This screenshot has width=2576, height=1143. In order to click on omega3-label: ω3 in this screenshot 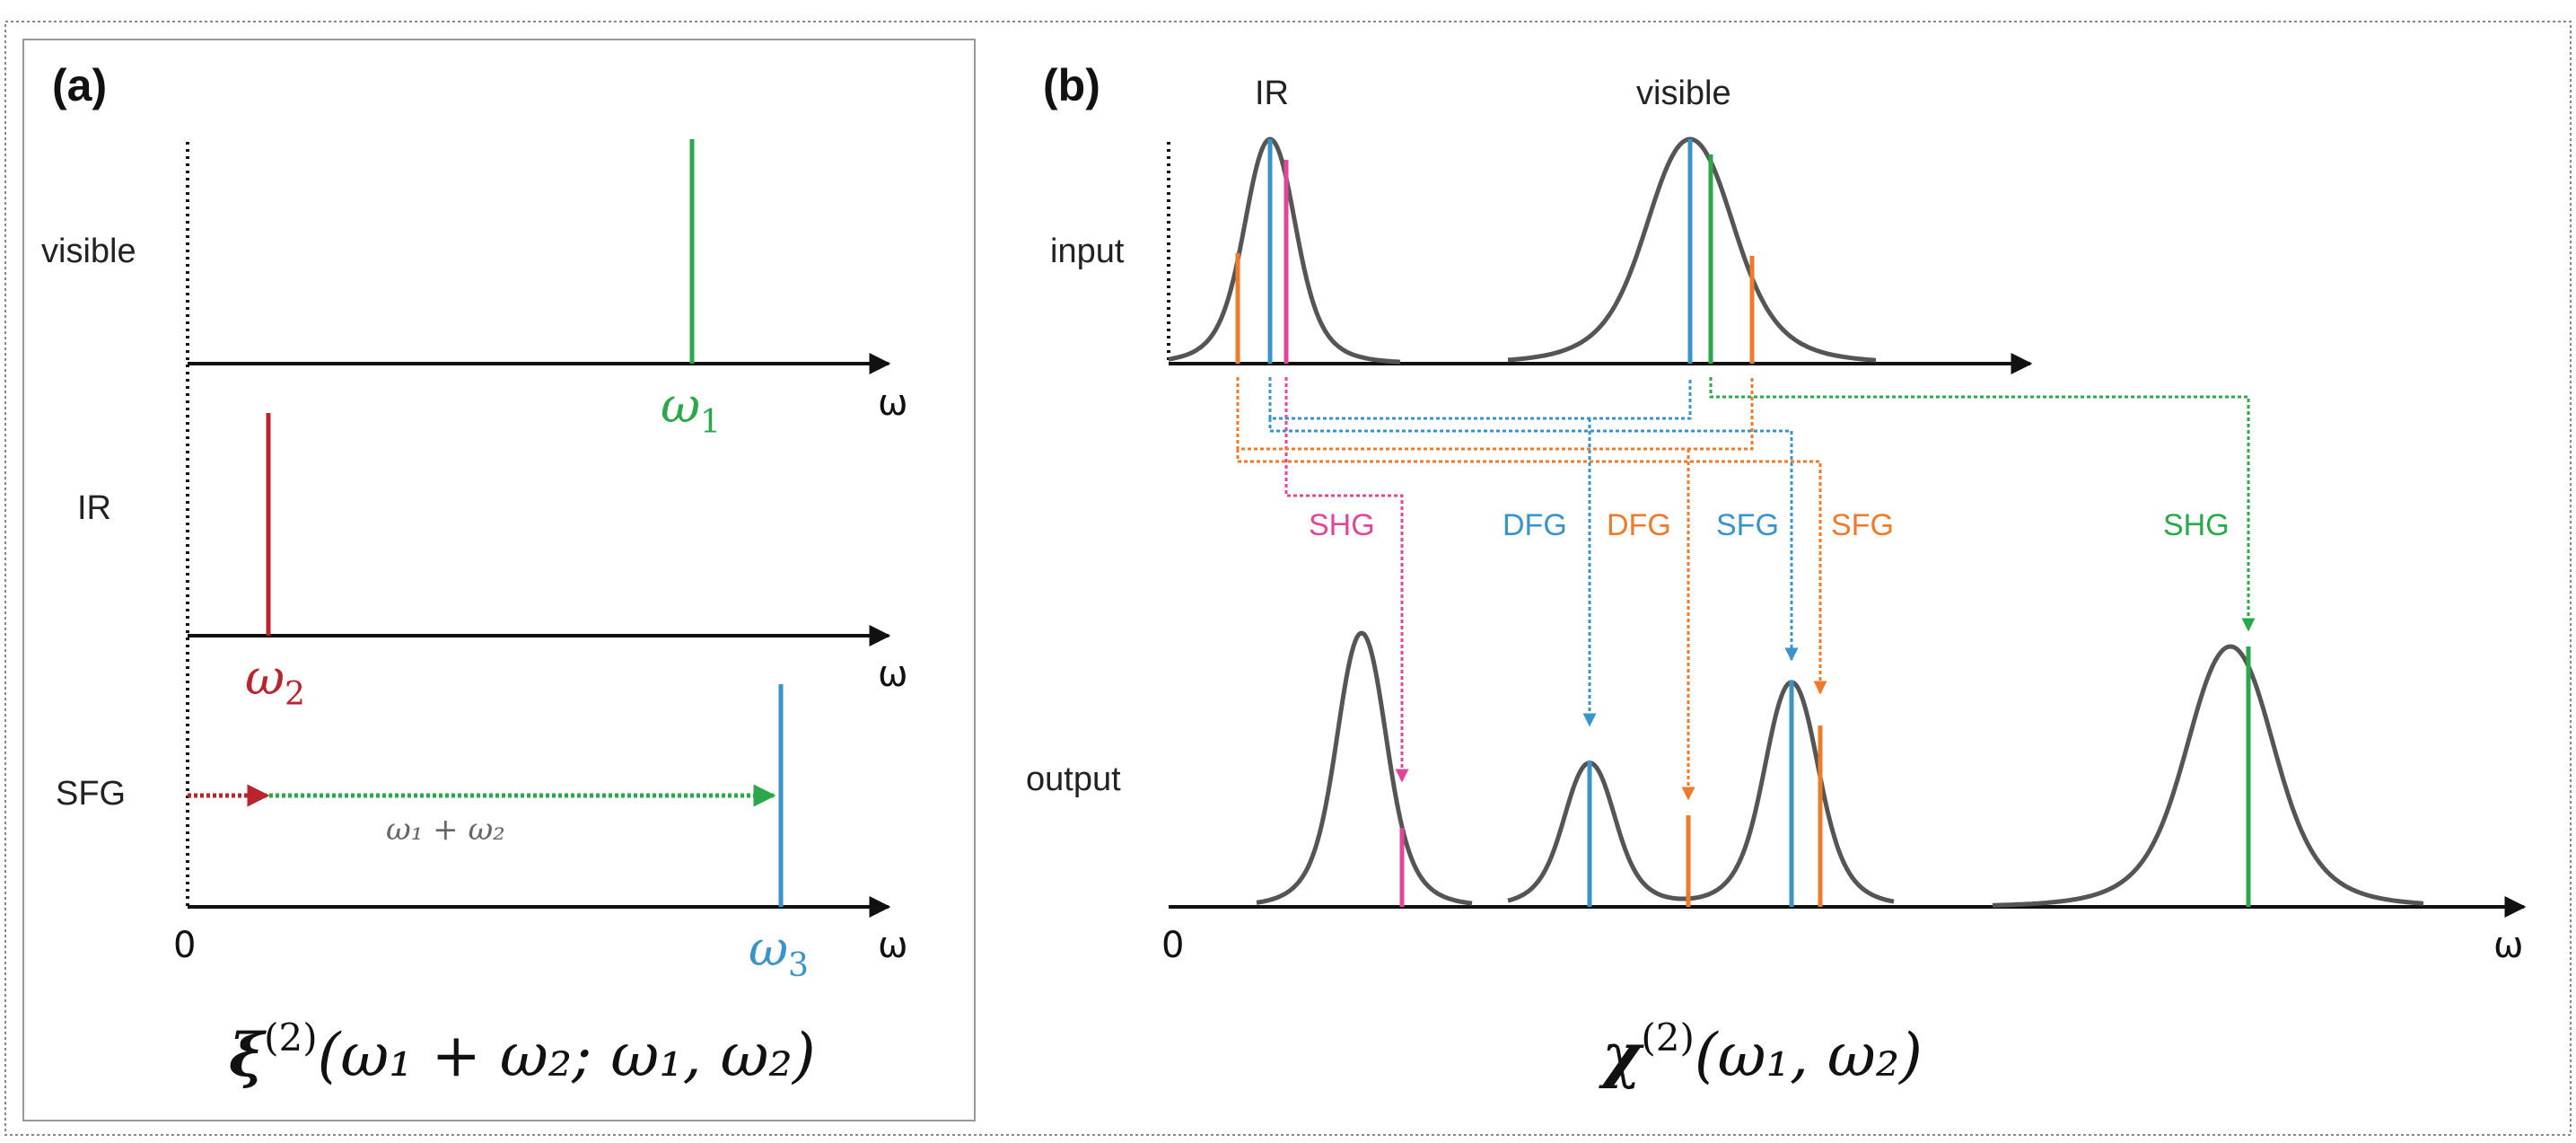, I will do `click(779, 952)`.